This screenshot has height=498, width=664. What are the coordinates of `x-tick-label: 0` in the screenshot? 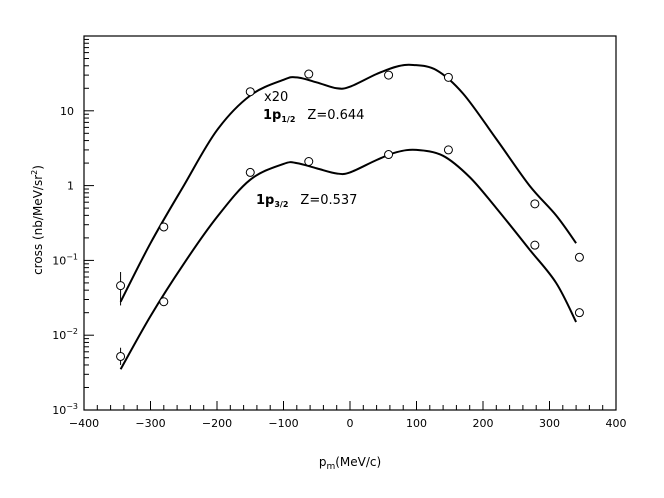 It's located at (350, 423).